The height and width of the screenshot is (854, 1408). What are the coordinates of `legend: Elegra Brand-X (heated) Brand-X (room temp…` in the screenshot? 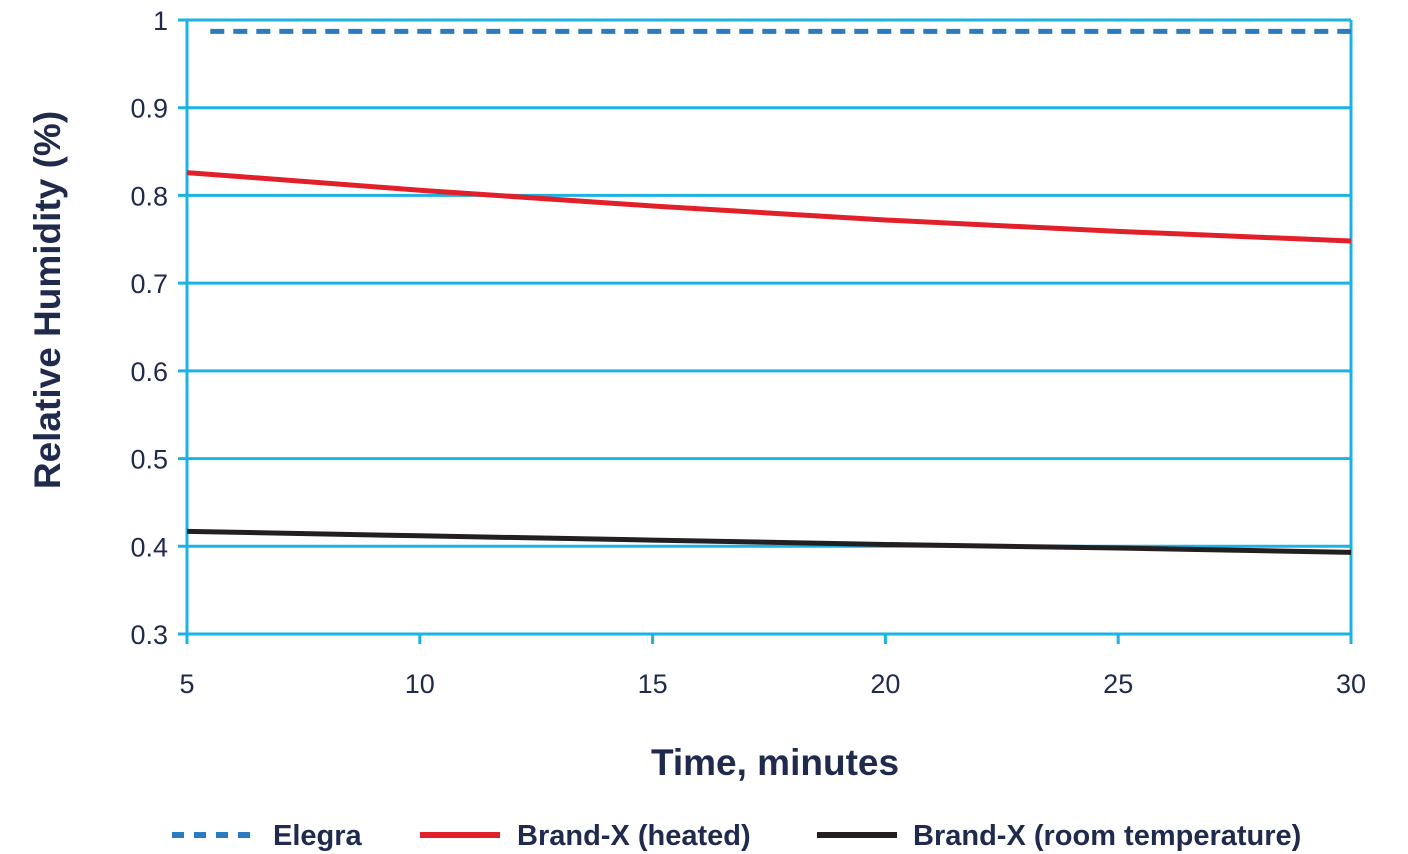 It's located at (736, 836).